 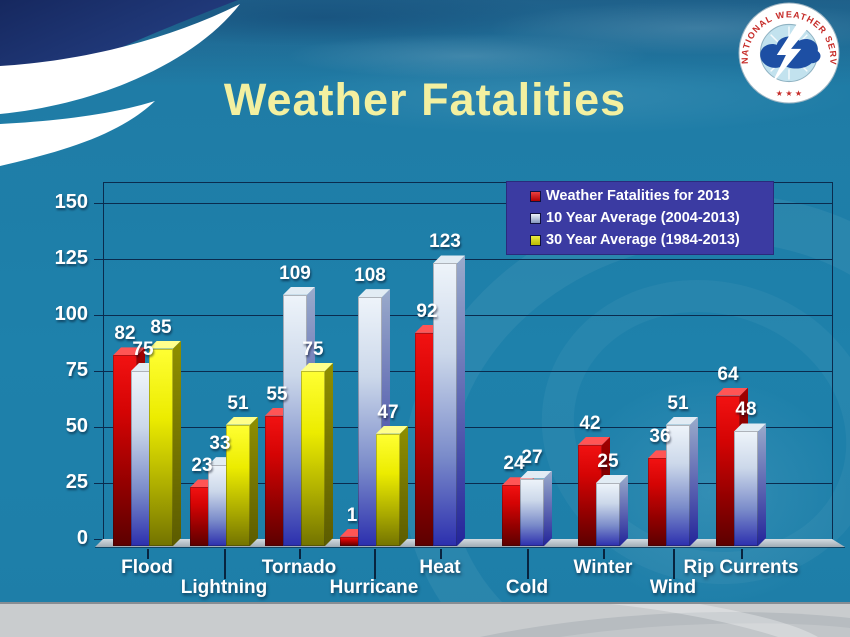 What do you see at coordinates (295, 273) in the screenshot?
I see `value-label: 109` at bounding box center [295, 273].